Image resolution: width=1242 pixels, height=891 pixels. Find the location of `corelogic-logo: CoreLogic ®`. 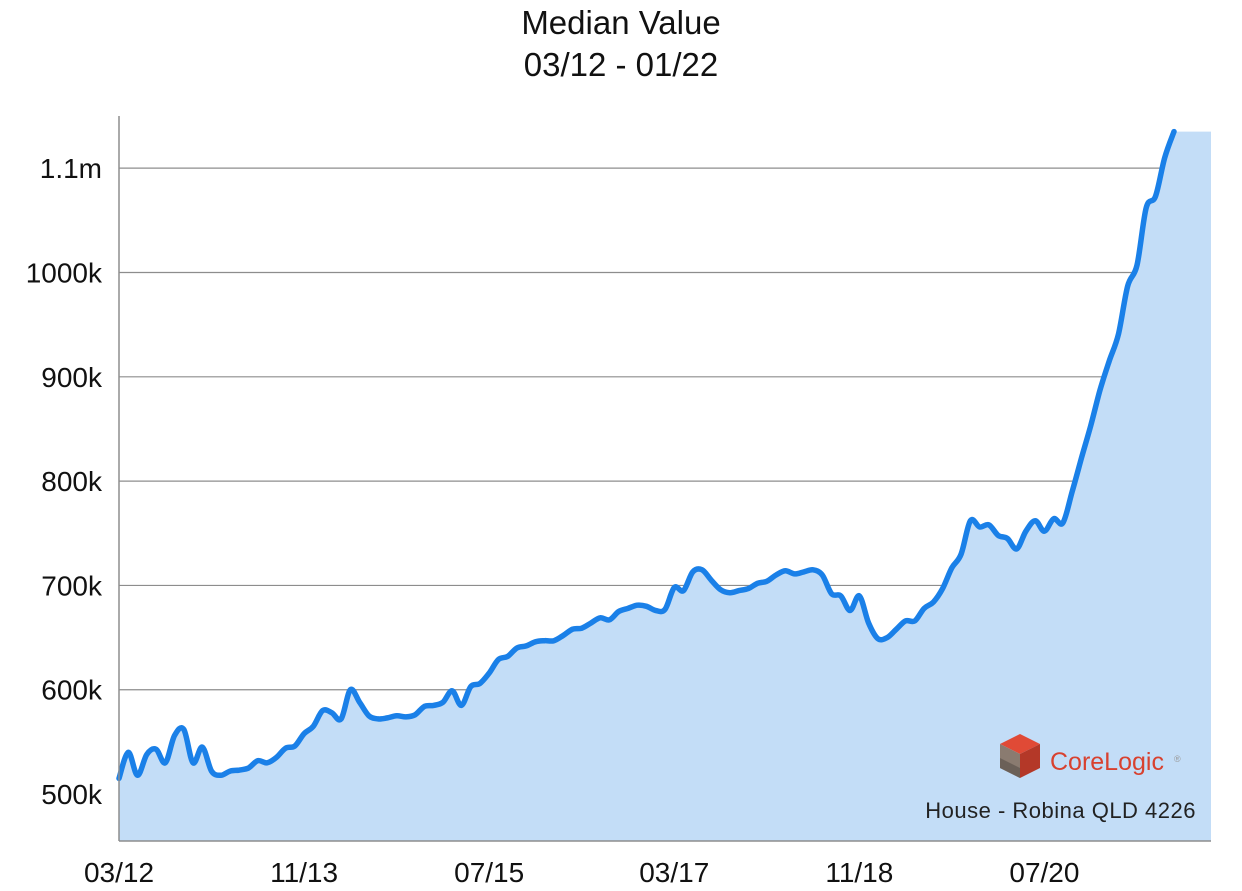

corelogic-logo: CoreLogic ® is located at coordinates (1091, 757).